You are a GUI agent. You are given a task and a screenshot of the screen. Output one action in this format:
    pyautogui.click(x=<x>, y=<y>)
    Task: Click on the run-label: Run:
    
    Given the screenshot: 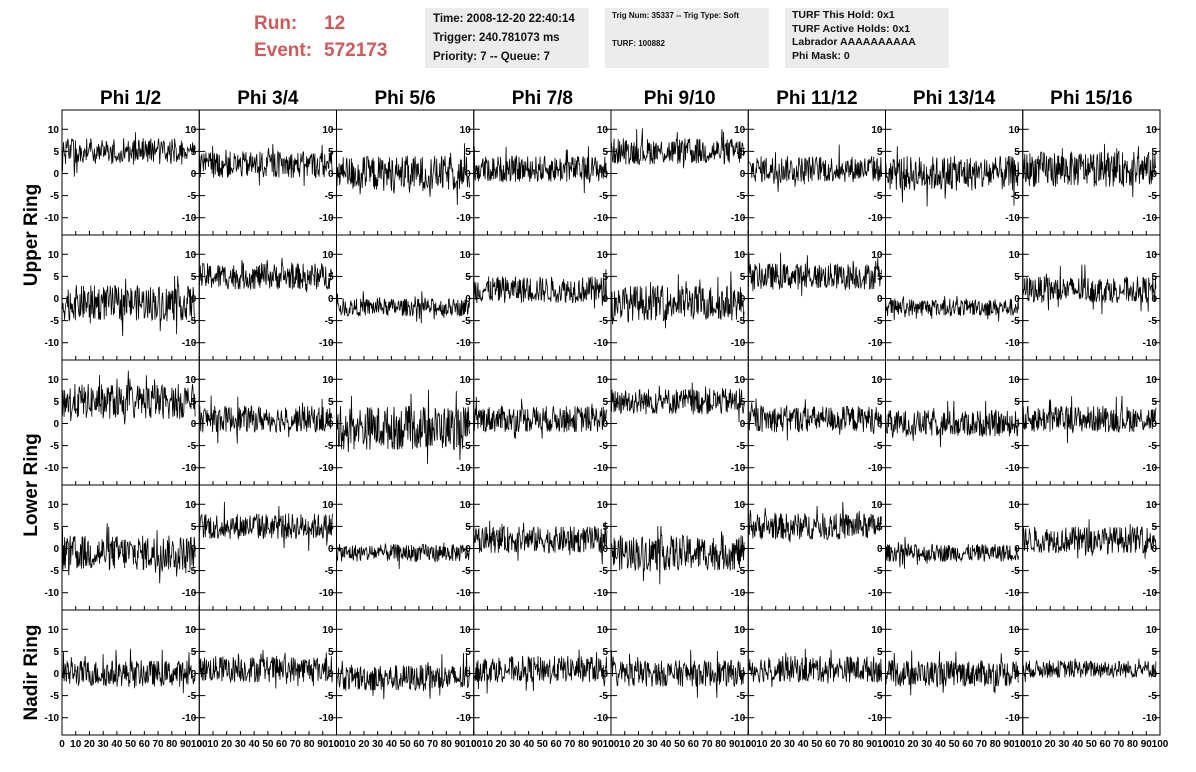 What is the action you would take?
    pyautogui.click(x=276, y=23)
    